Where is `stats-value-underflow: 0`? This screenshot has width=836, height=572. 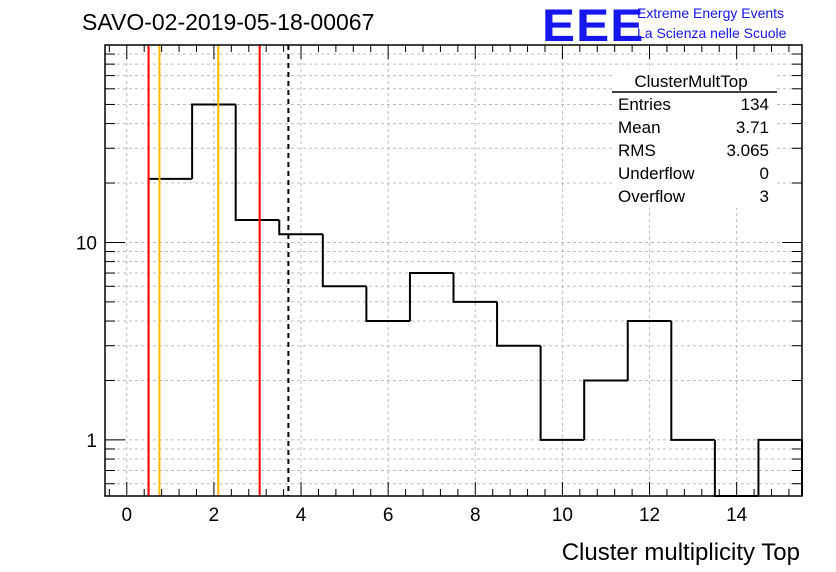
stats-value-underflow: 0 is located at coordinates (764, 173).